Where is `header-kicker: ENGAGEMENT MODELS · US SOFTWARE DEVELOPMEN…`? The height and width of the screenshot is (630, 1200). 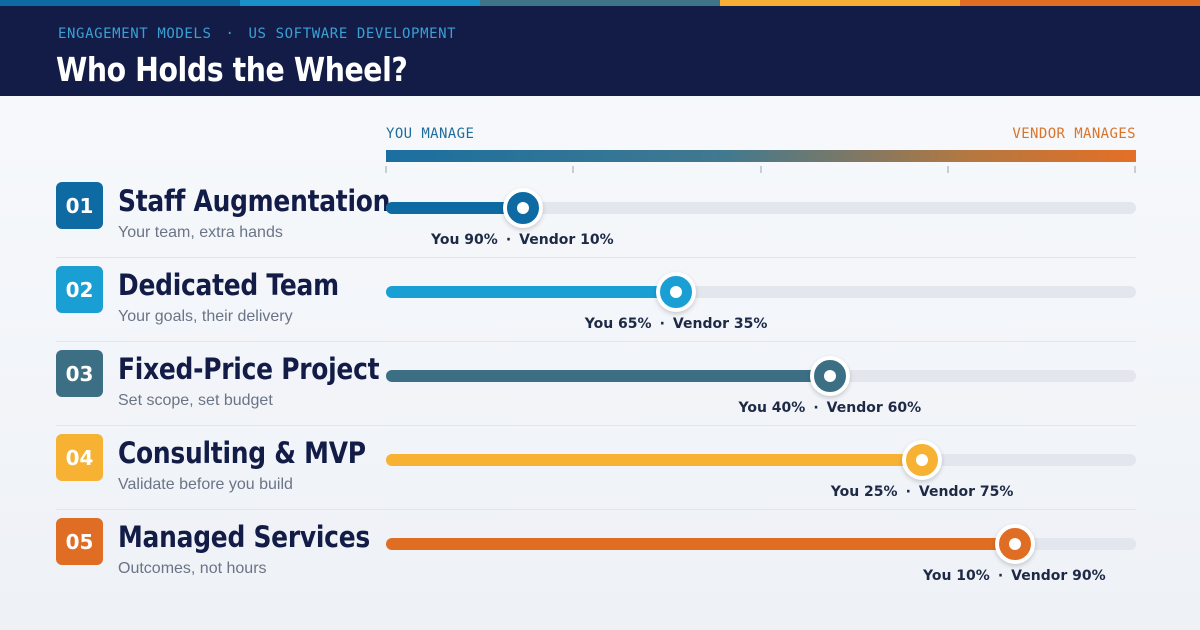
header-kicker: ENGAGEMENT MODELS · US SOFTWARE DEVELOPMEN… is located at coordinates (257, 34).